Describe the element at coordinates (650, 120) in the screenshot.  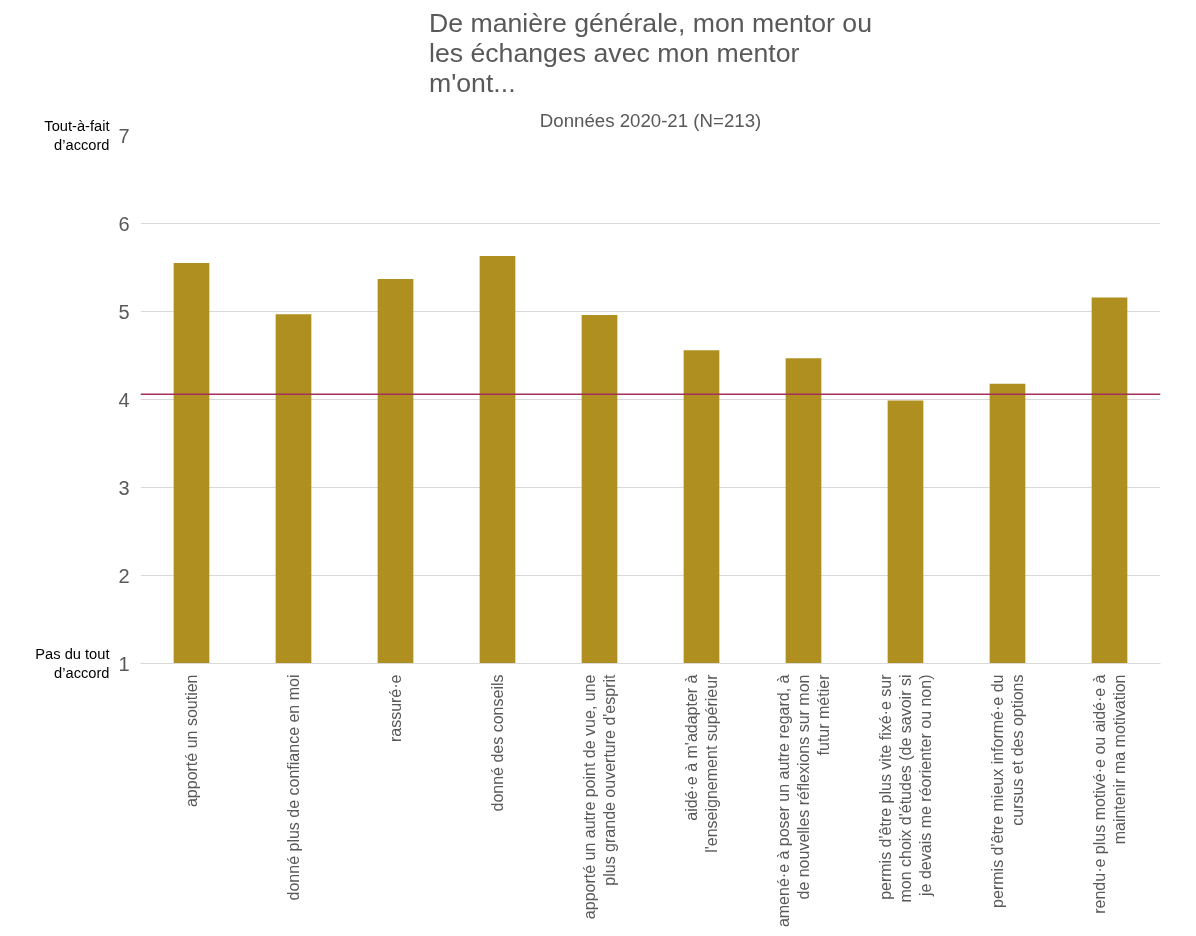
I see `chart-subtitle: Données 2020-21 (N=213)` at that location.